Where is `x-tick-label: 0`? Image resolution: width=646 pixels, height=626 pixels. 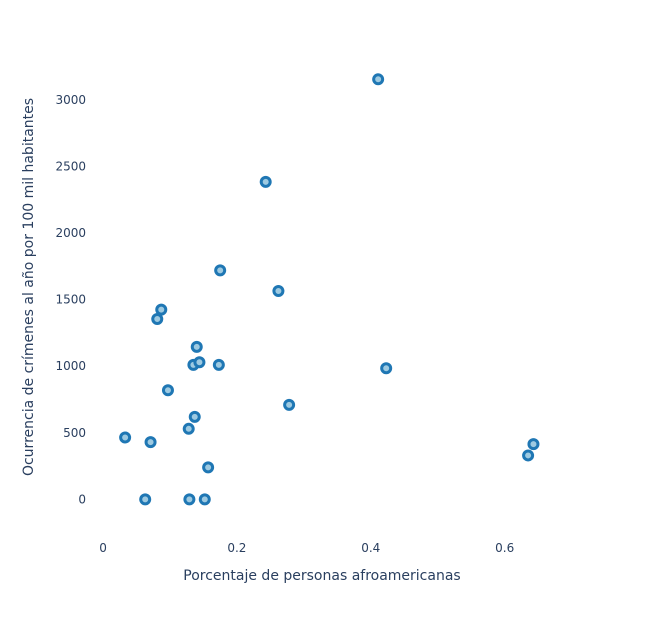 x-tick-label: 0 is located at coordinates (103, 548).